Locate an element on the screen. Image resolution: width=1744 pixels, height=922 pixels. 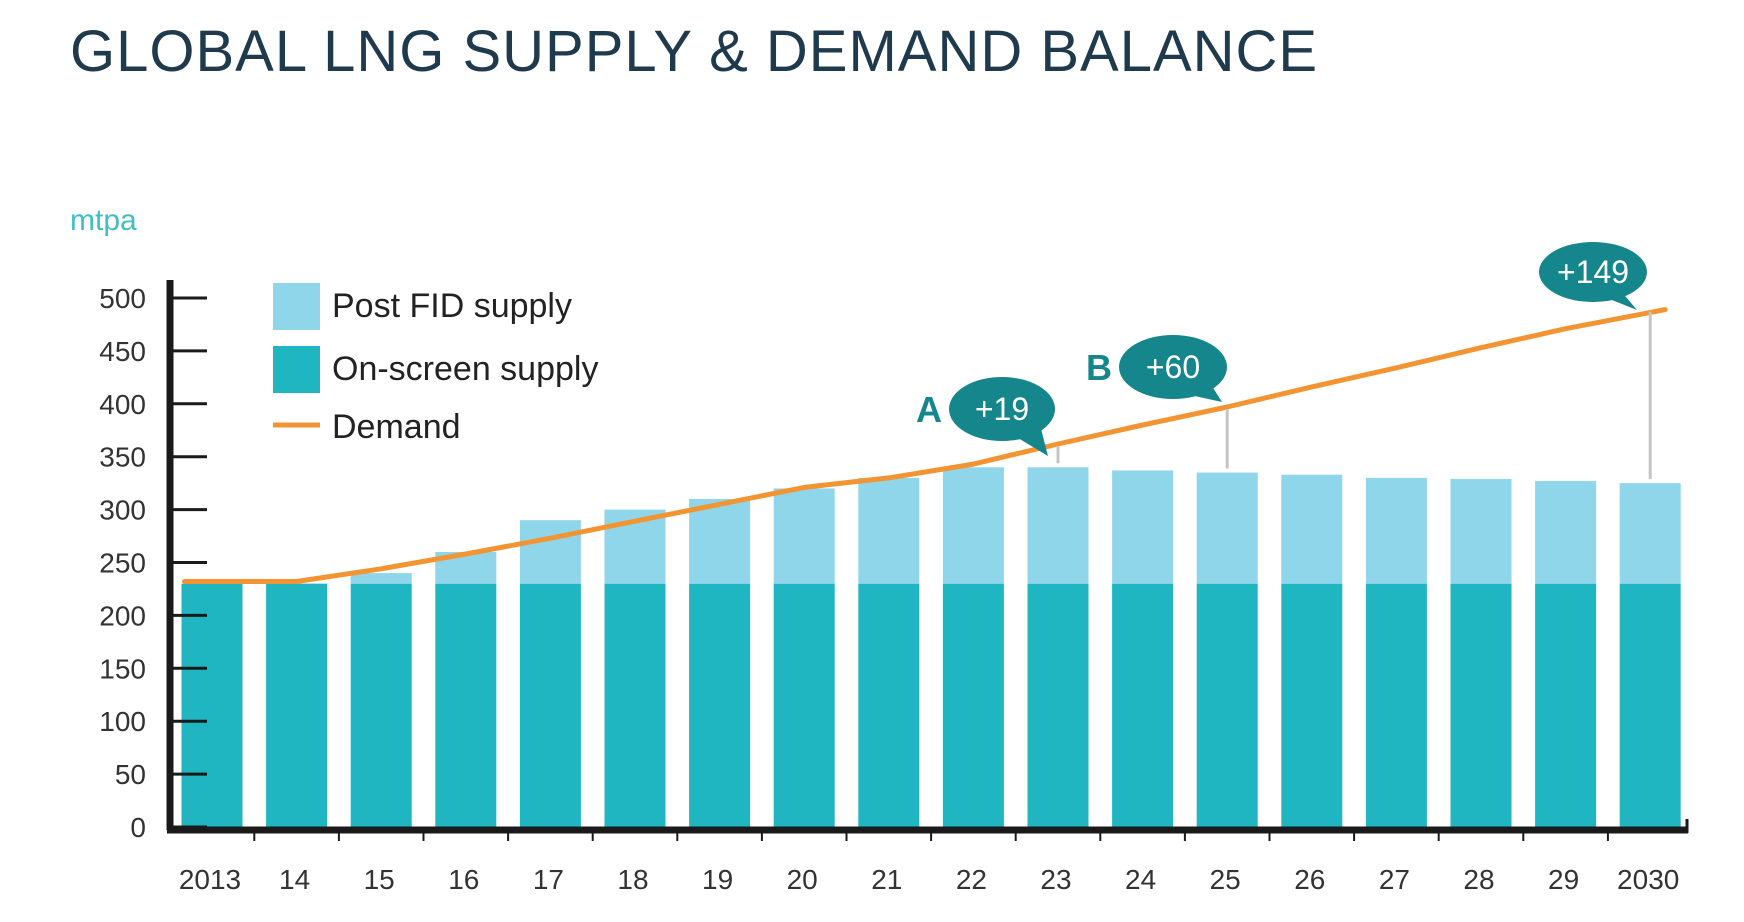
y-tick-label-50: 50 is located at coordinates (130, 774).